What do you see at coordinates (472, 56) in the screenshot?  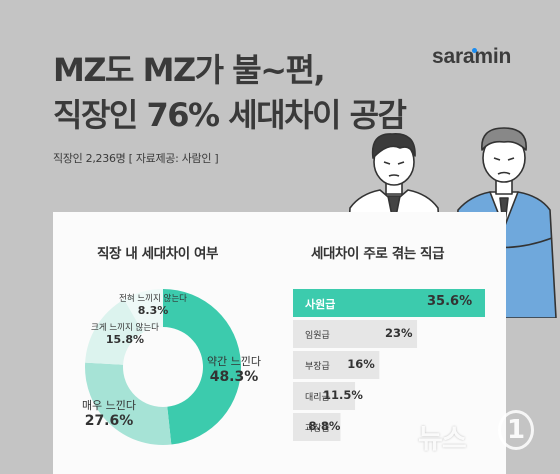 I see `brand-logo: saramin` at bounding box center [472, 56].